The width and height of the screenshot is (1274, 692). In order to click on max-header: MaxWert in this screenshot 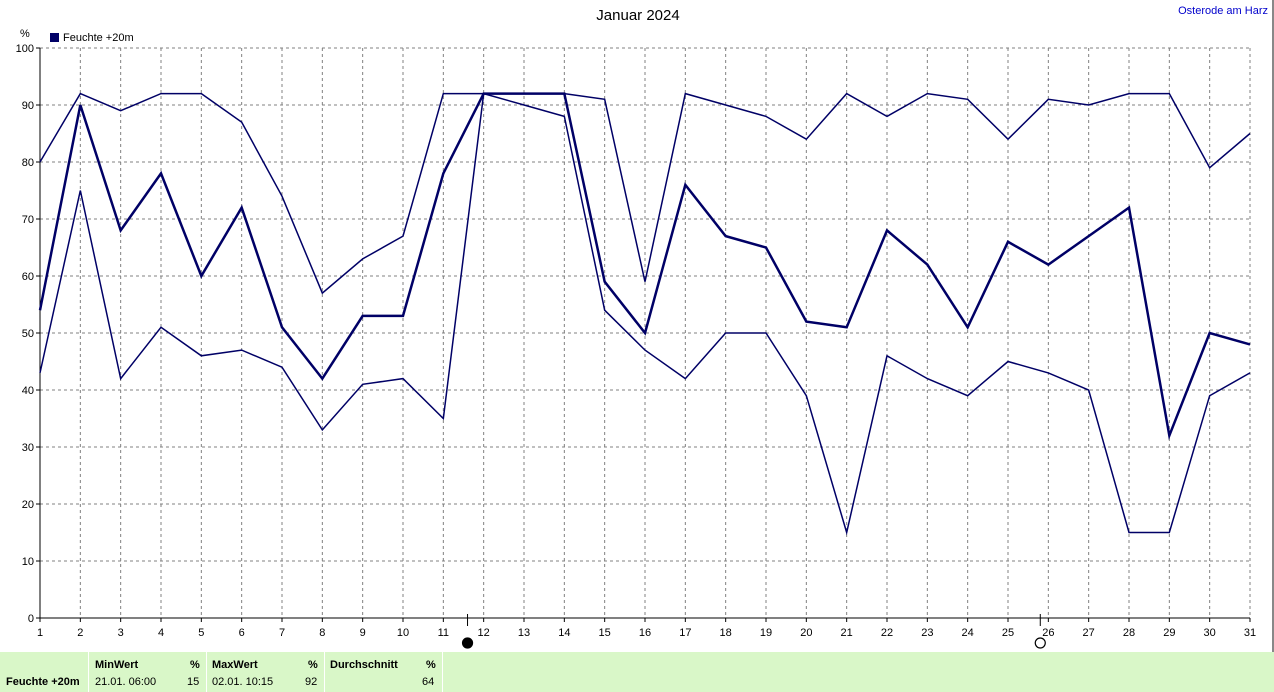, I will do `click(235, 665)`.